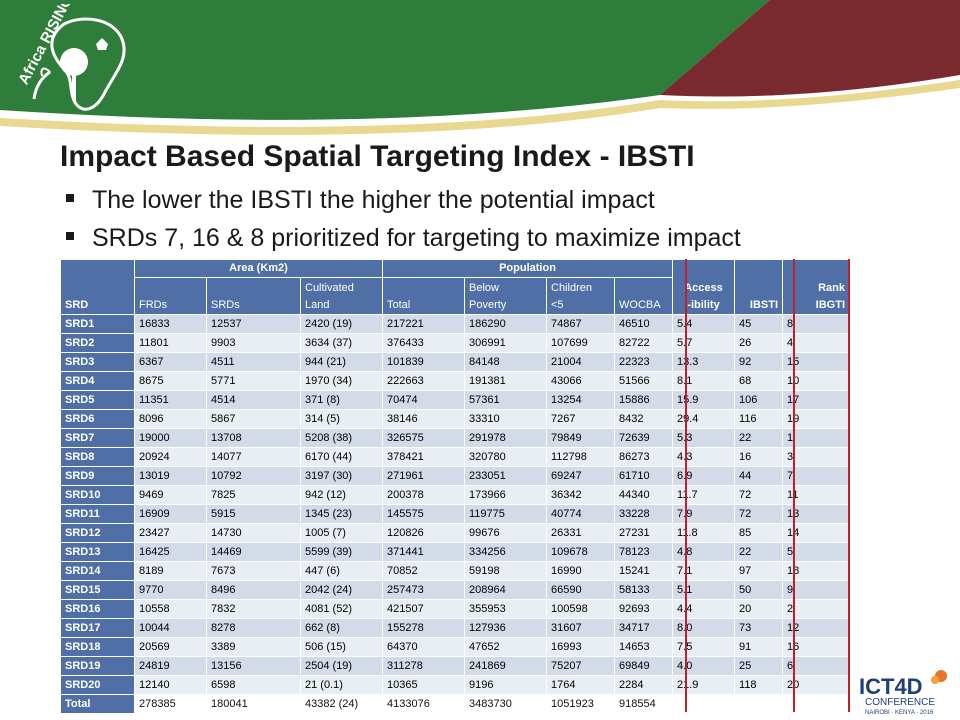  Describe the element at coordinates (505, 296) in the screenshot. I see `col-header-below-poverty: Below Poverty` at that location.